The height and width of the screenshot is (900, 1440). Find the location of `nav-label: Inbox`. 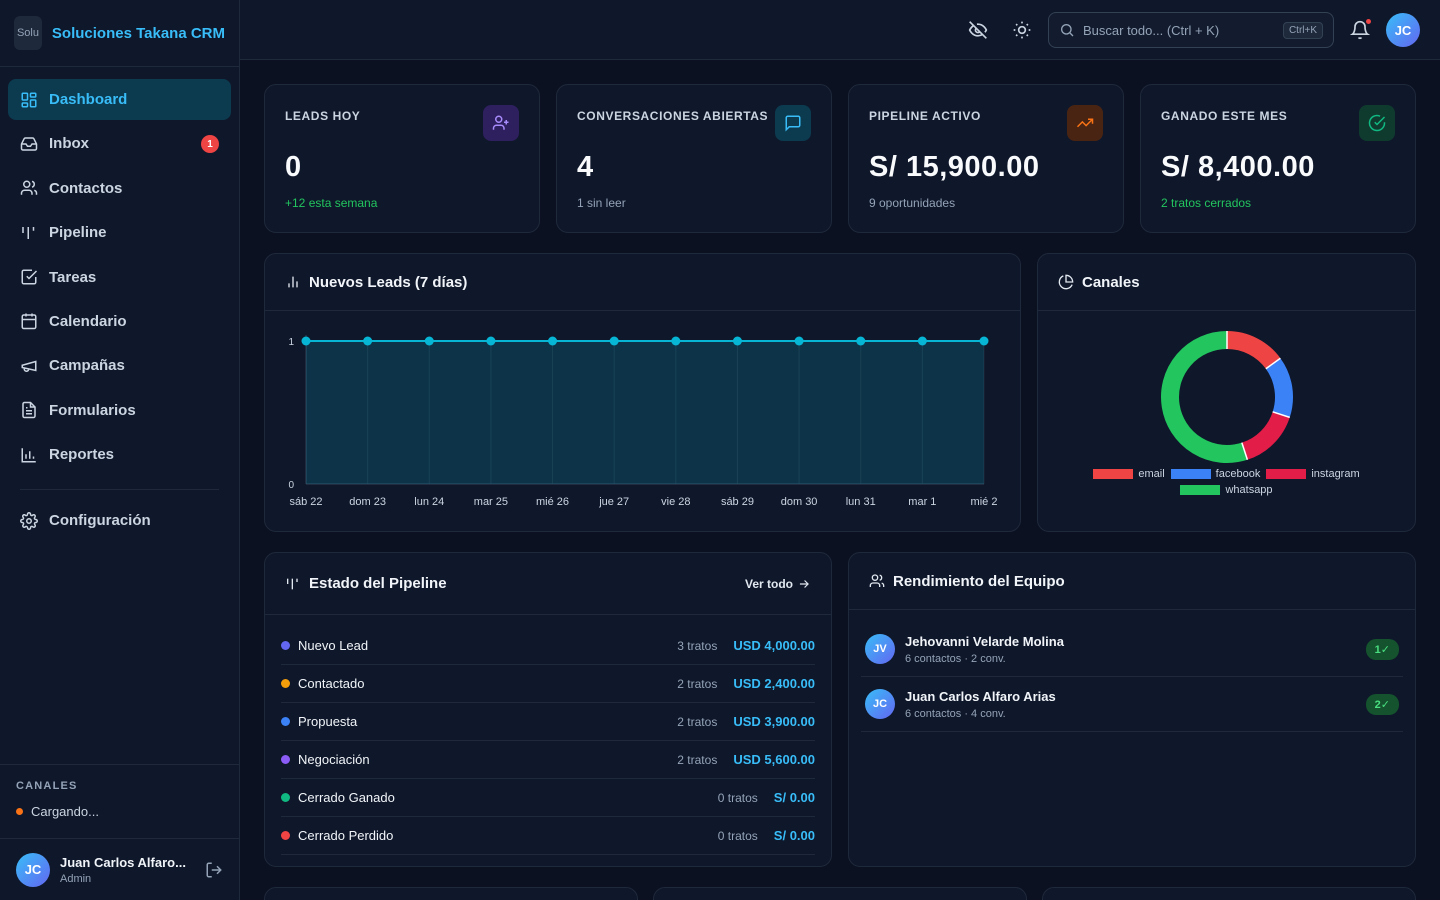

nav-label: Inbox is located at coordinates (69, 144).